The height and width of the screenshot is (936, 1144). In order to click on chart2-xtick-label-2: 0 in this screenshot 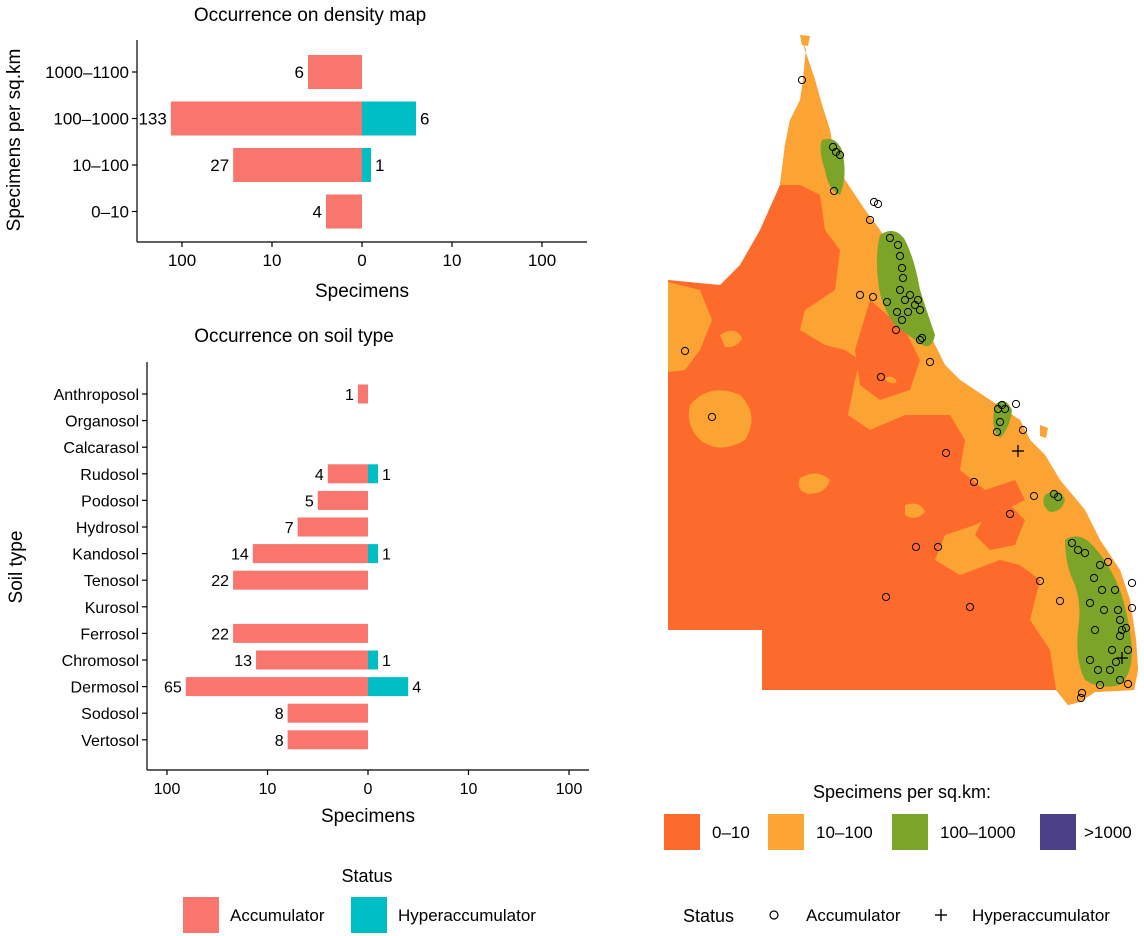, I will do `click(368, 789)`.